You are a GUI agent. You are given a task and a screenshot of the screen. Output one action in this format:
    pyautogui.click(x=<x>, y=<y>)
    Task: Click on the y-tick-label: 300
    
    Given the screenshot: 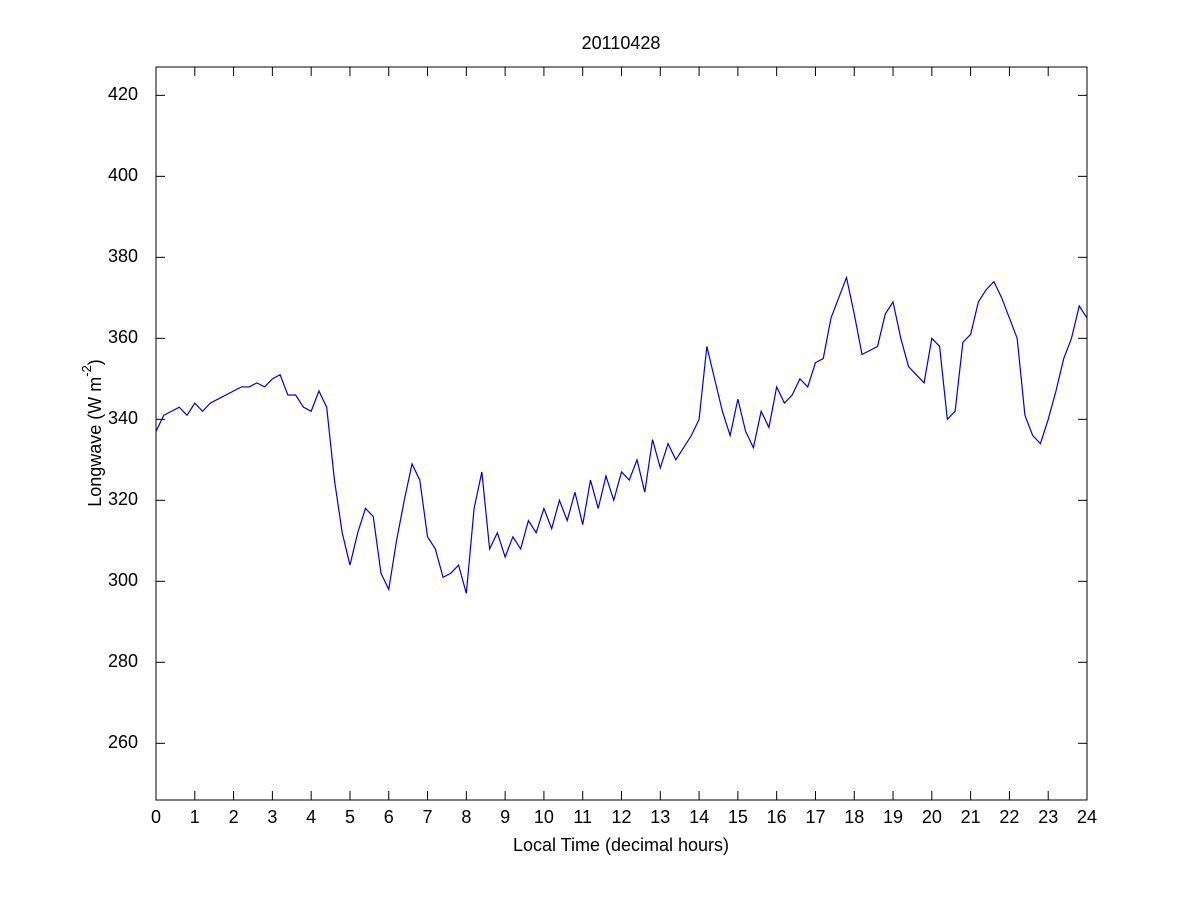 What is the action you would take?
    pyautogui.click(x=123, y=580)
    